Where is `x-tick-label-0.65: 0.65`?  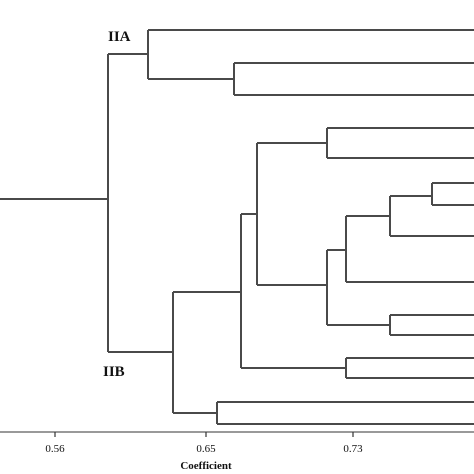 x-tick-label-0.65: 0.65 is located at coordinates (206, 449).